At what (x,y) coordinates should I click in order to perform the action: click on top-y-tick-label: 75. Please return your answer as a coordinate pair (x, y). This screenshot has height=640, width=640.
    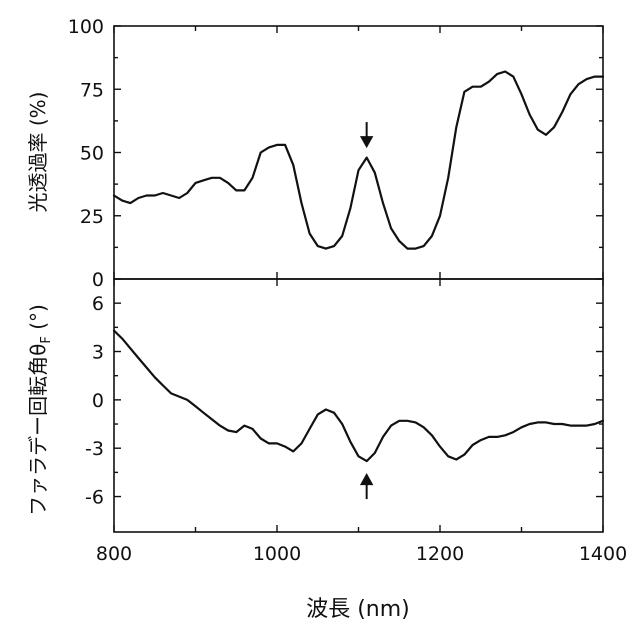
    Looking at the image, I should click on (92, 90).